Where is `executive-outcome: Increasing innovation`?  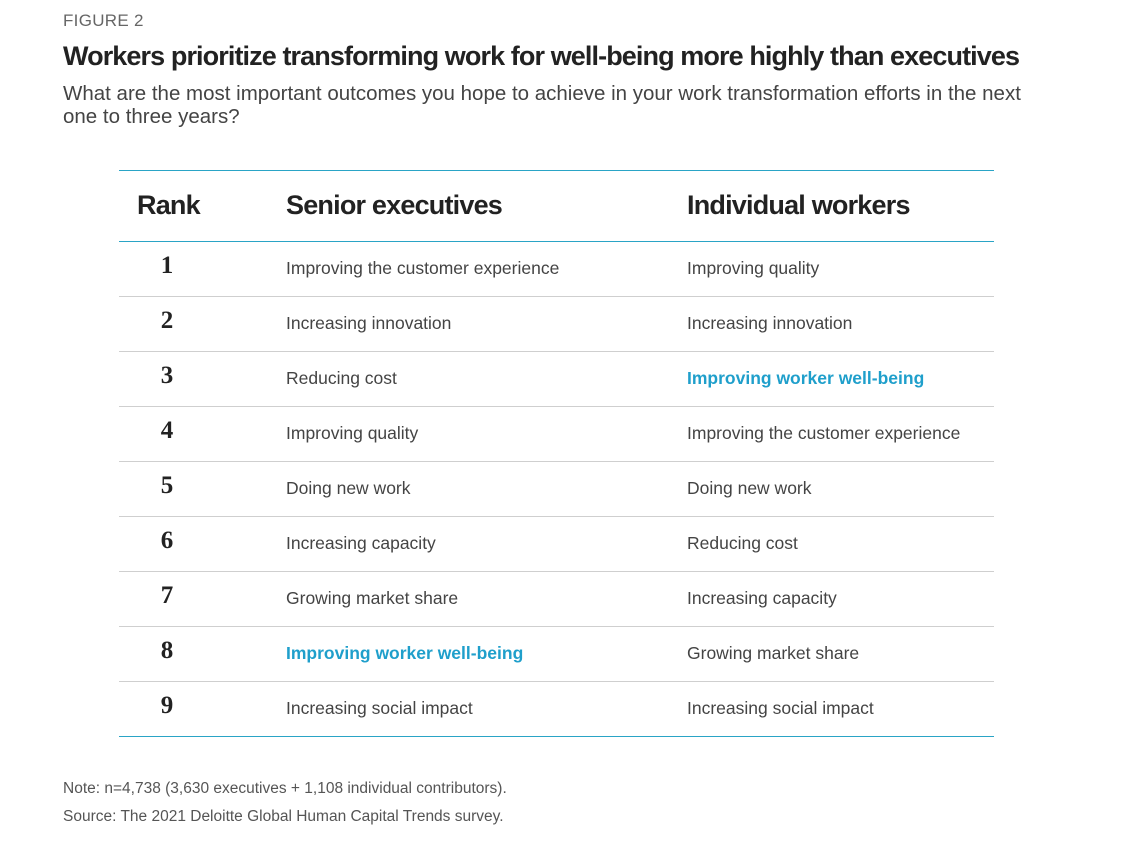
executive-outcome: Increasing innovation is located at coordinates (369, 323).